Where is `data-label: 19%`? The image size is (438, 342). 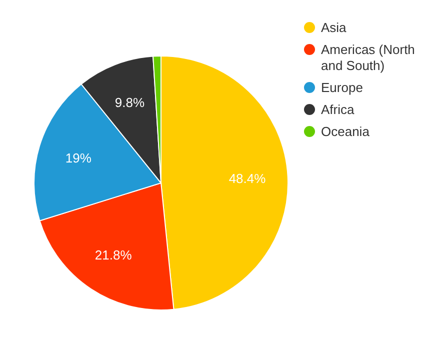
data-label: 19% is located at coordinates (78, 158).